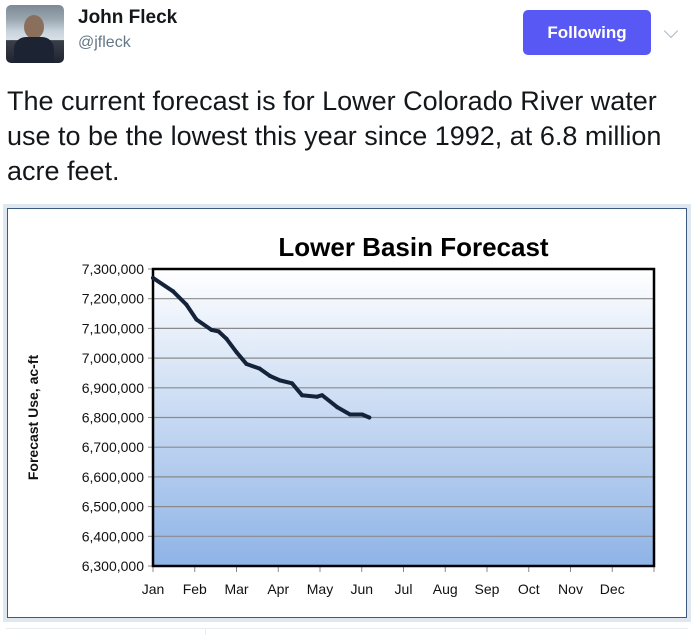  I want to click on x-tick-label: Nov, so click(570, 589).